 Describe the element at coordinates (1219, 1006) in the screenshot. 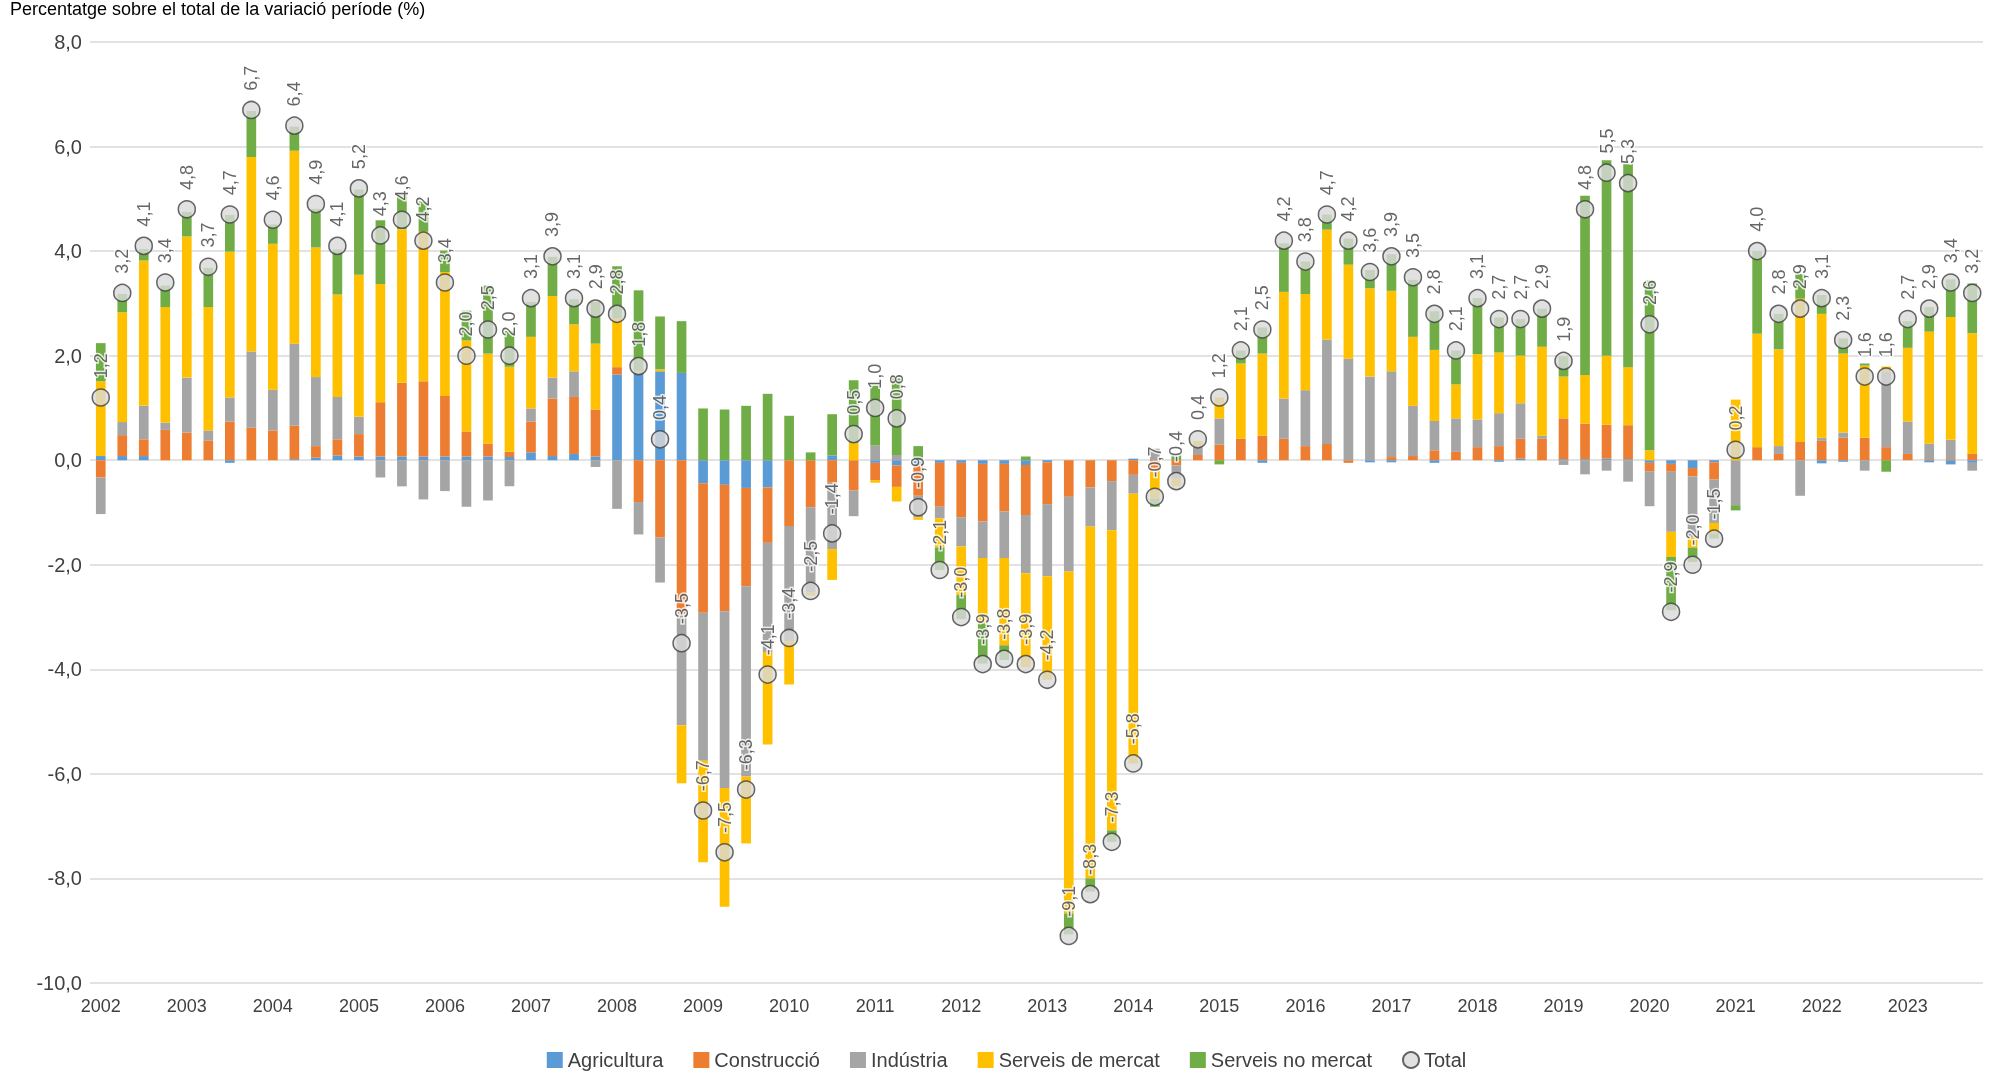

I see `x-tick-label: 2015` at that location.